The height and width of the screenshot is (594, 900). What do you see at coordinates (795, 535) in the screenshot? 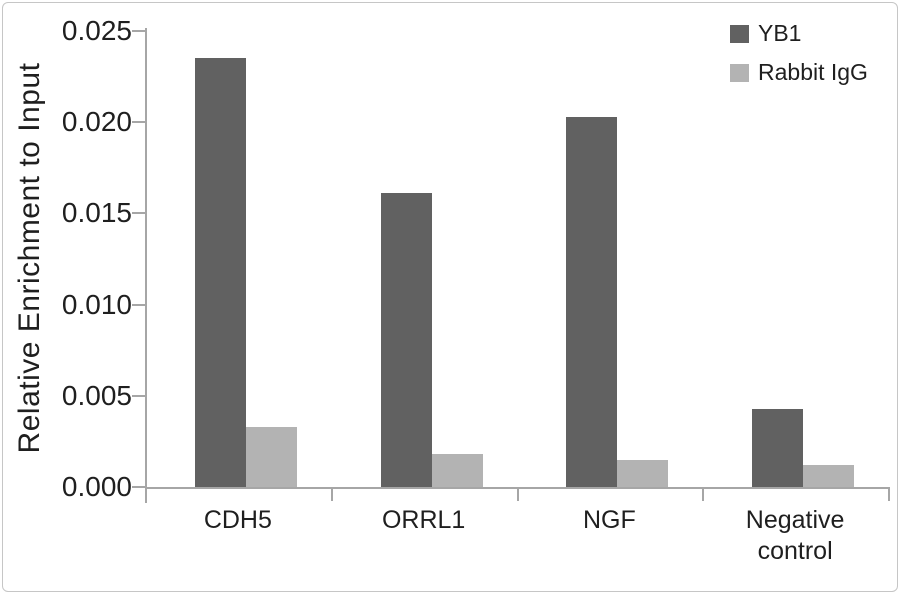
I see `x-category-label: Negative control` at bounding box center [795, 535].